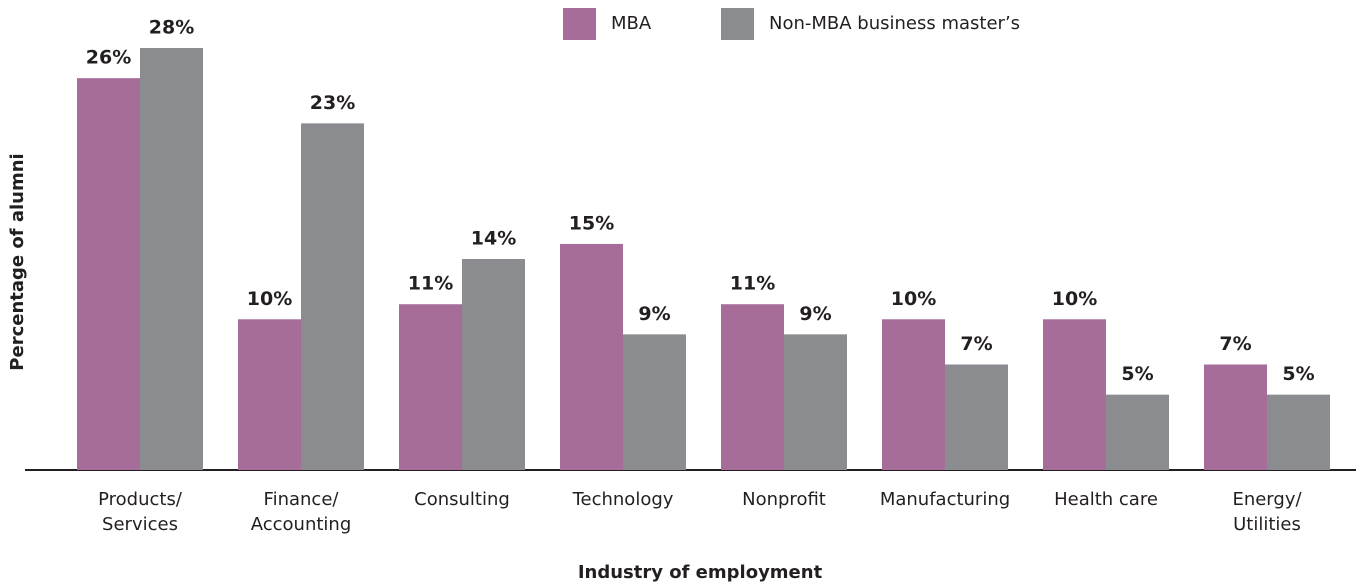  What do you see at coordinates (301, 512) in the screenshot?
I see `x-tick-label: Finance/Accounting` at bounding box center [301, 512].